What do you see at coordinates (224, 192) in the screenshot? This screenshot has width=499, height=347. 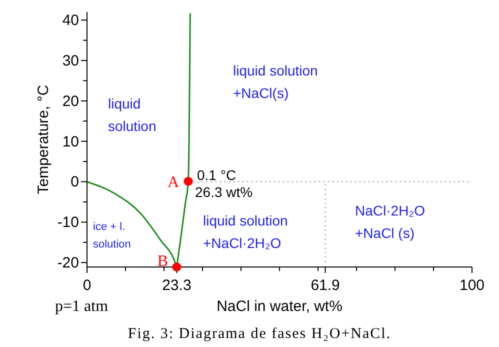 I see `annotation: 26.3 wt%` at bounding box center [224, 192].